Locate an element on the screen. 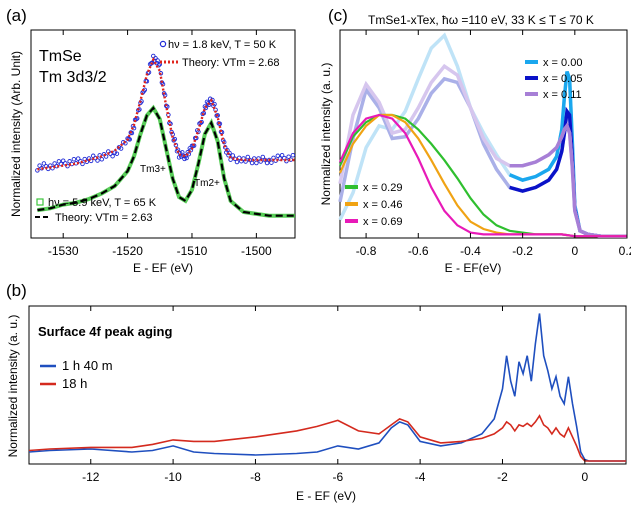 The height and width of the screenshot is (510, 631). tick-label-a-3: -1500 is located at coordinates (256, 251).